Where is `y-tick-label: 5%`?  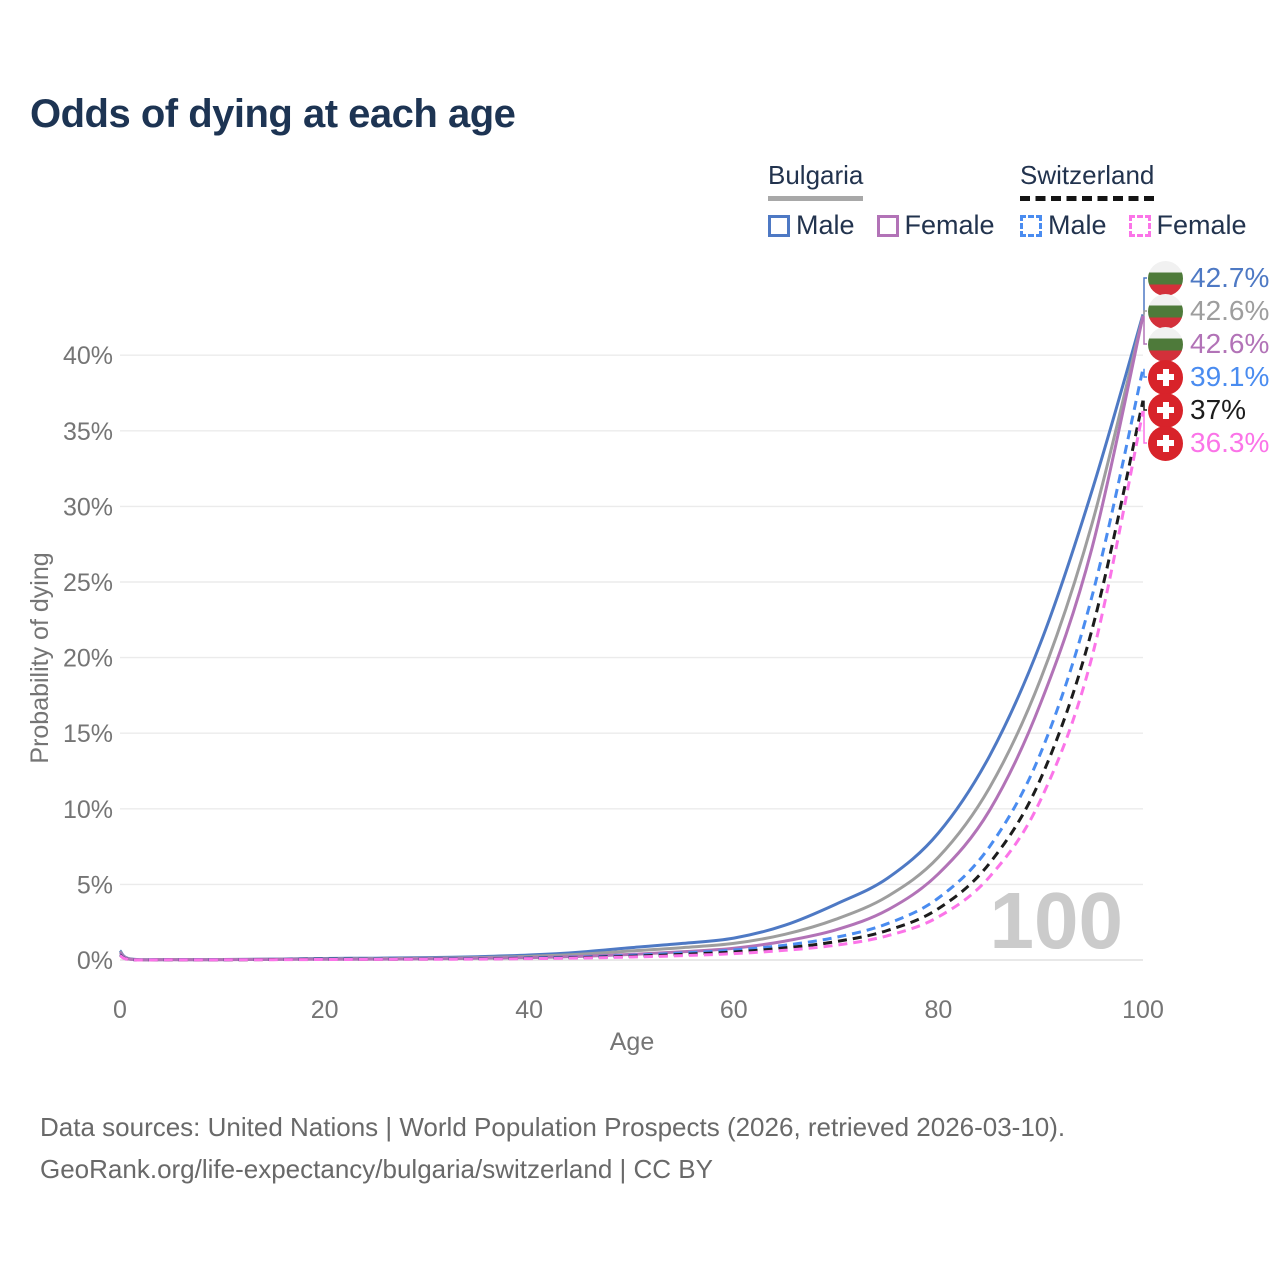
y-tick-label: 5% is located at coordinates (95, 885).